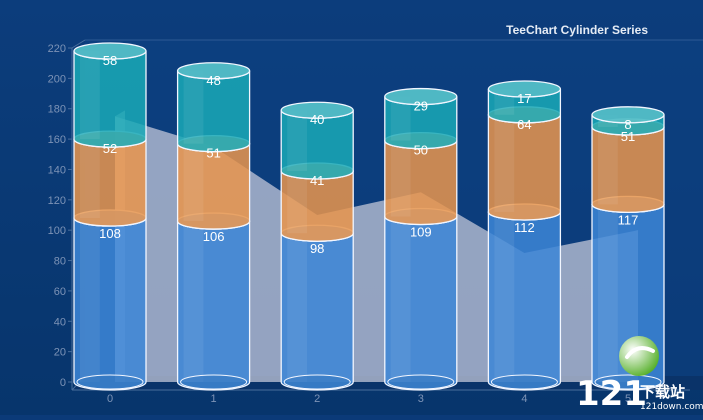  I want to click on data-label: 64, so click(524, 124).